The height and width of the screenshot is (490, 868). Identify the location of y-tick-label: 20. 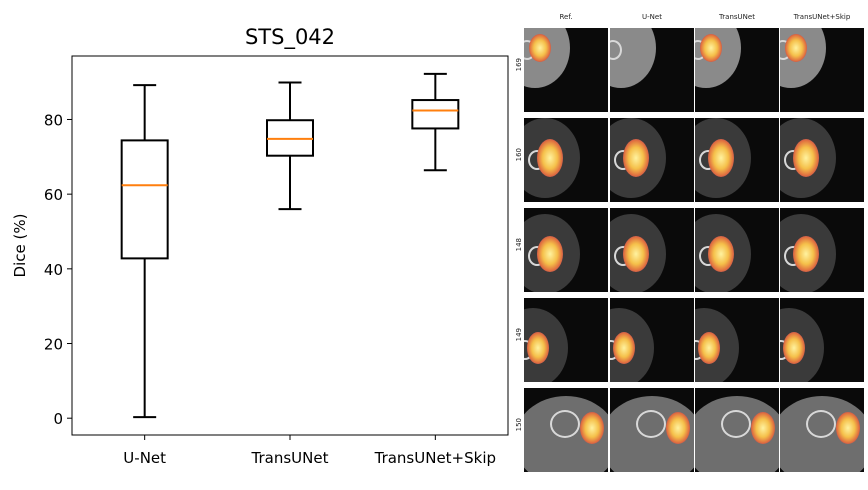
(53, 345).